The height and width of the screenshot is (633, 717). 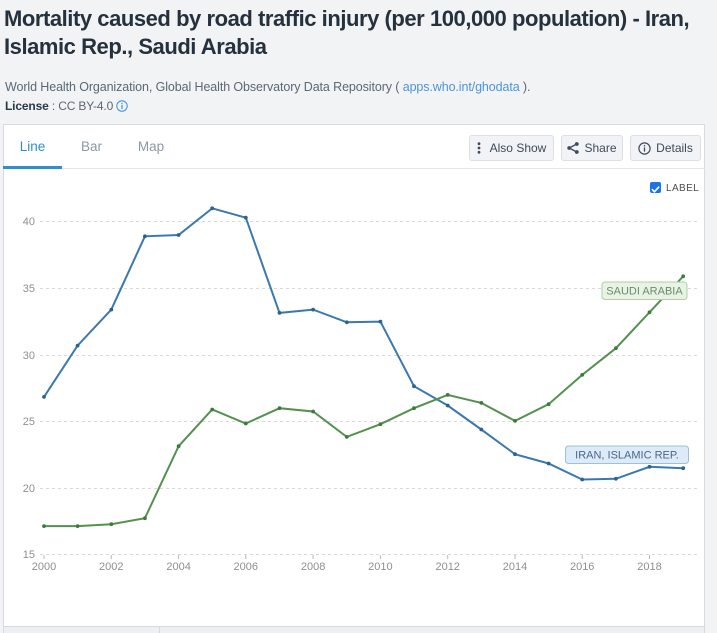 What do you see at coordinates (44, 567) in the screenshot?
I see `svg-text: 2000` at bounding box center [44, 567].